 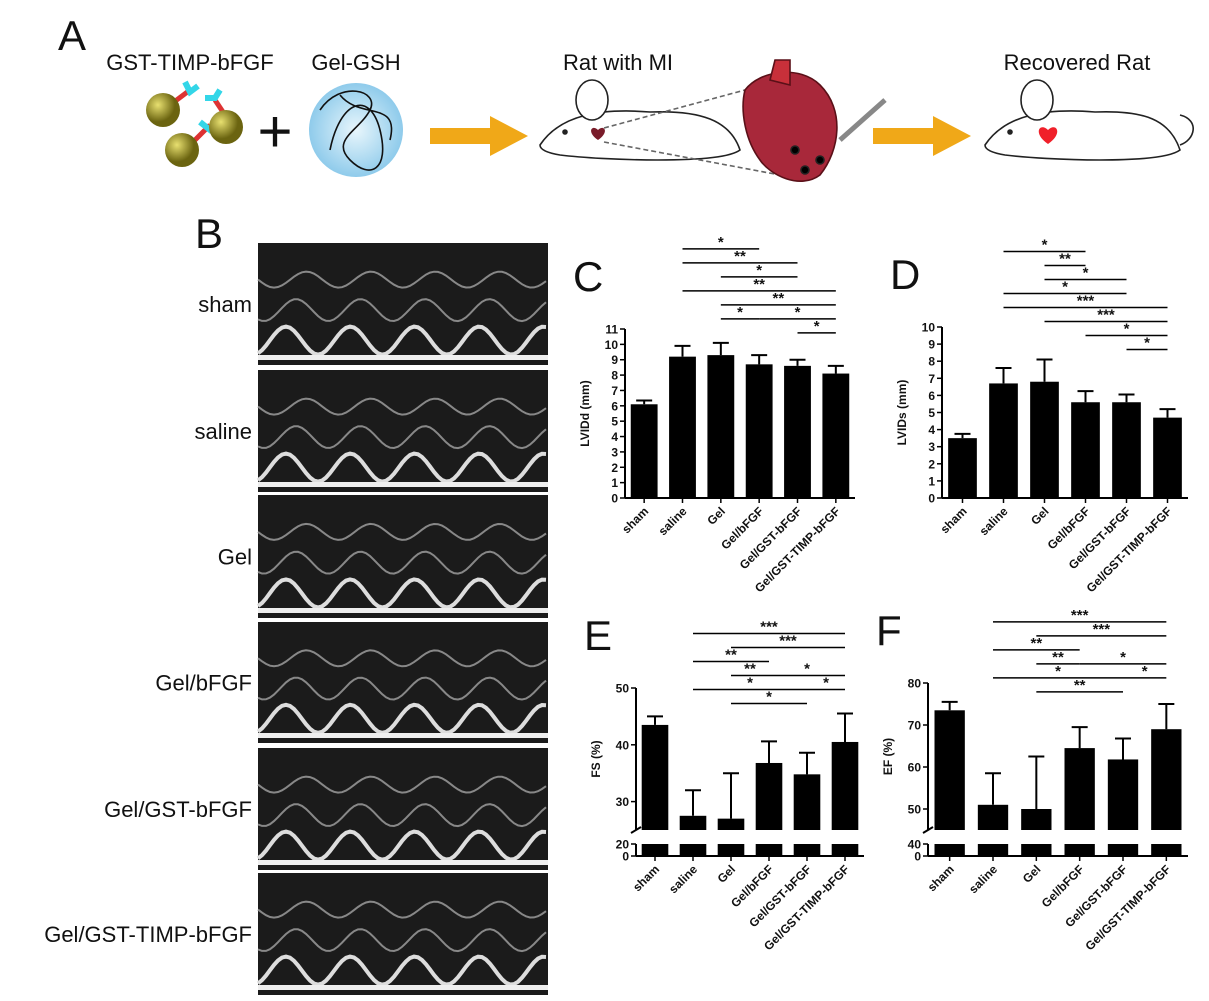 I want to click on molecules, so click(x=274, y=128).